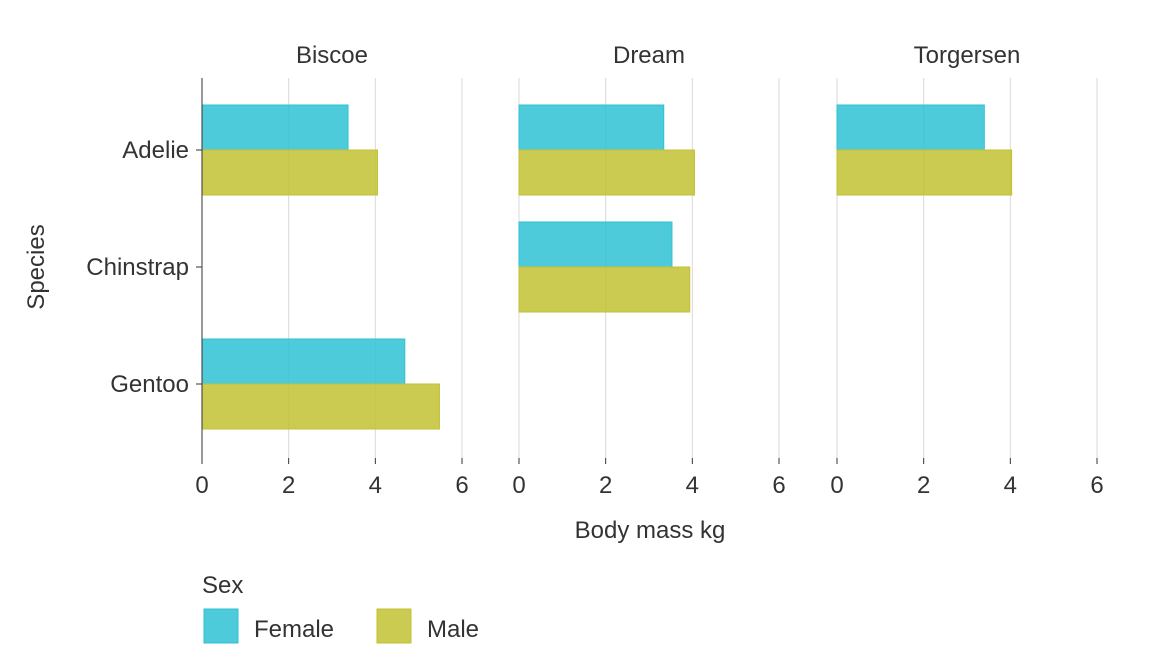  What do you see at coordinates (320, 406) in the screenshot?
I see `bar-biscoe-gentoo-male` at bounding box center [320, 406].